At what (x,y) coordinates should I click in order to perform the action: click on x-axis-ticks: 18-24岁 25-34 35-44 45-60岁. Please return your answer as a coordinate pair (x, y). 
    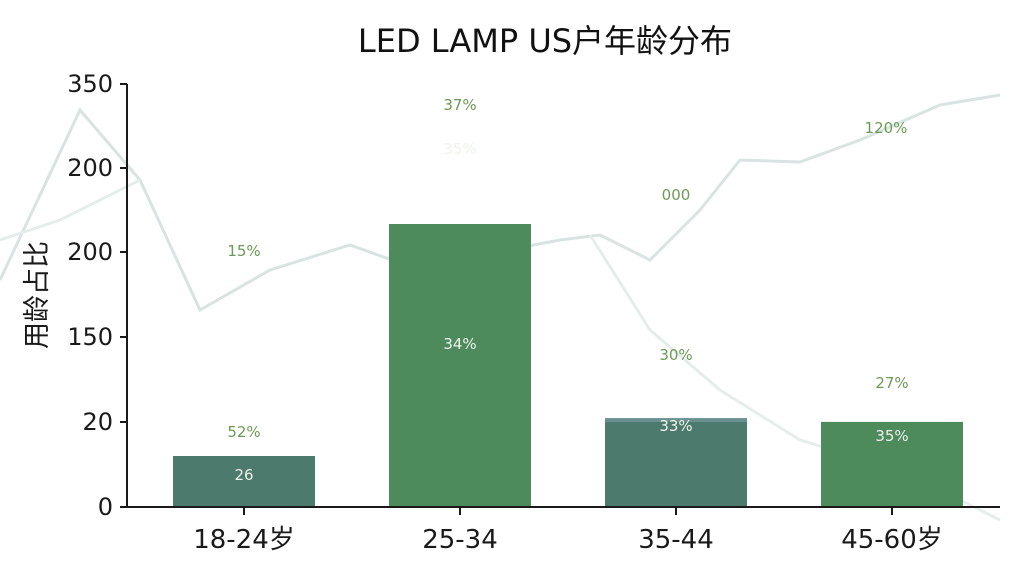
    Looking at the image, I should click on (568, 531).